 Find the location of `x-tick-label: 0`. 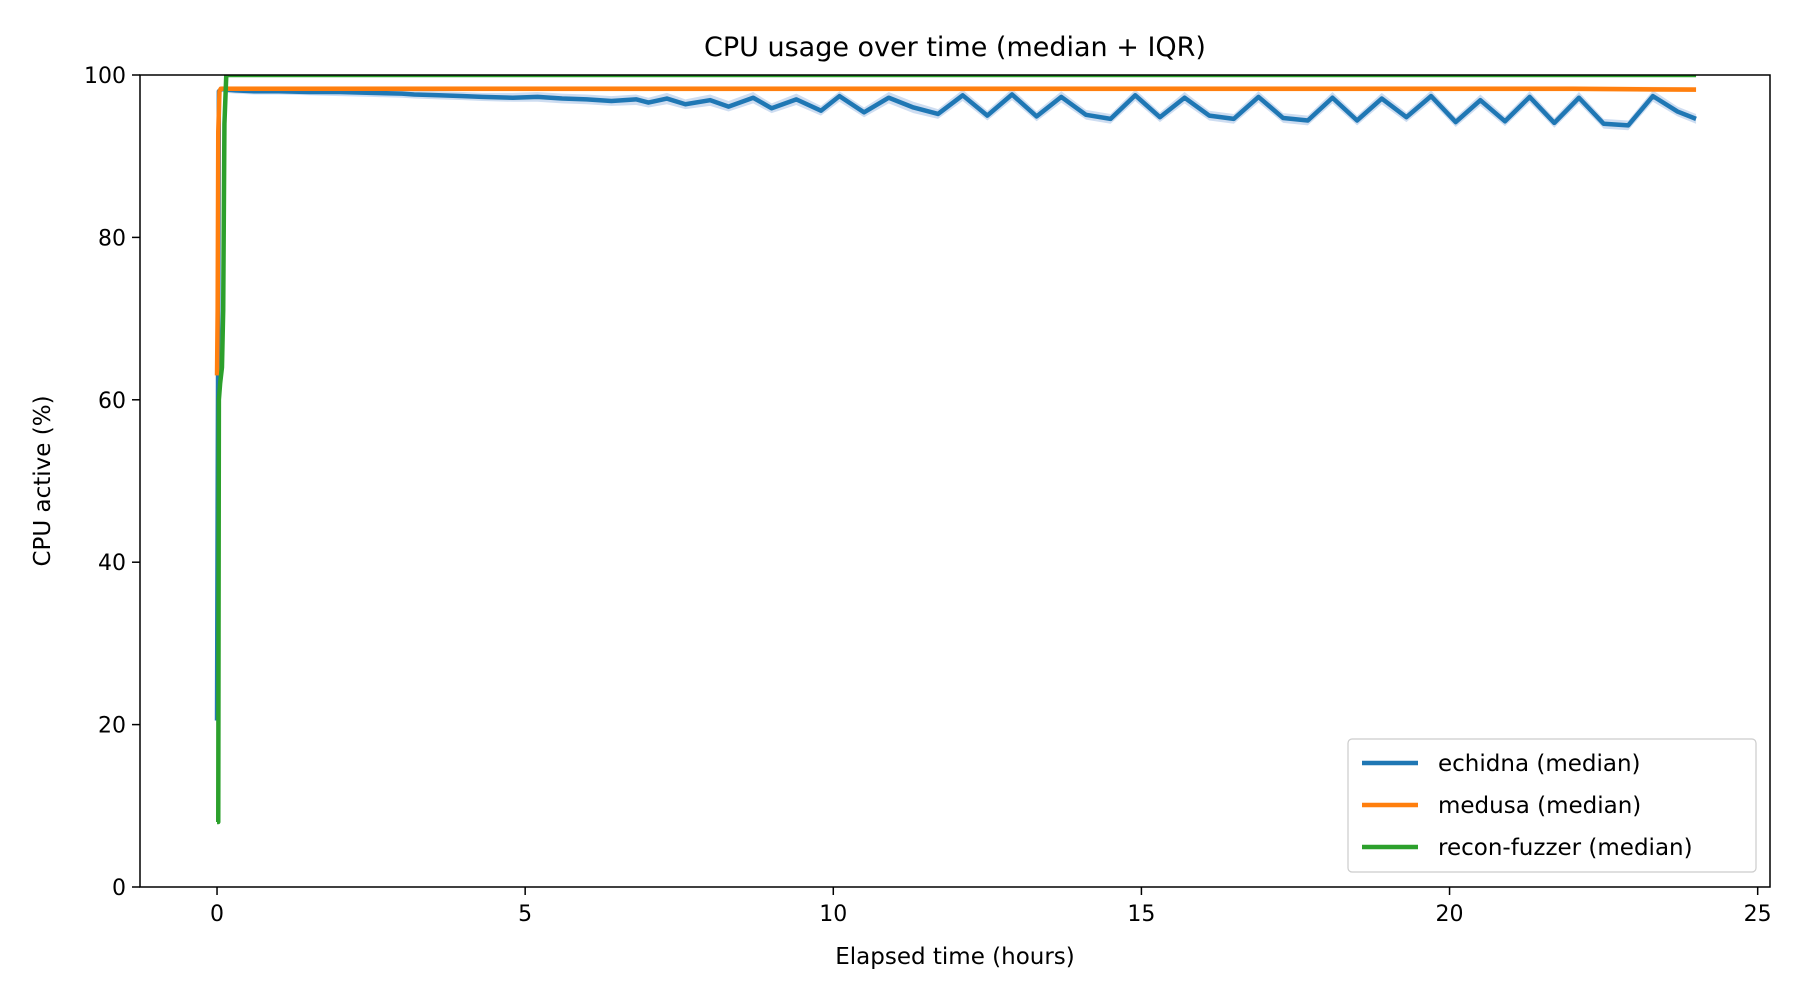

x-tick-label: 0 is located at coordinates (217, 914).